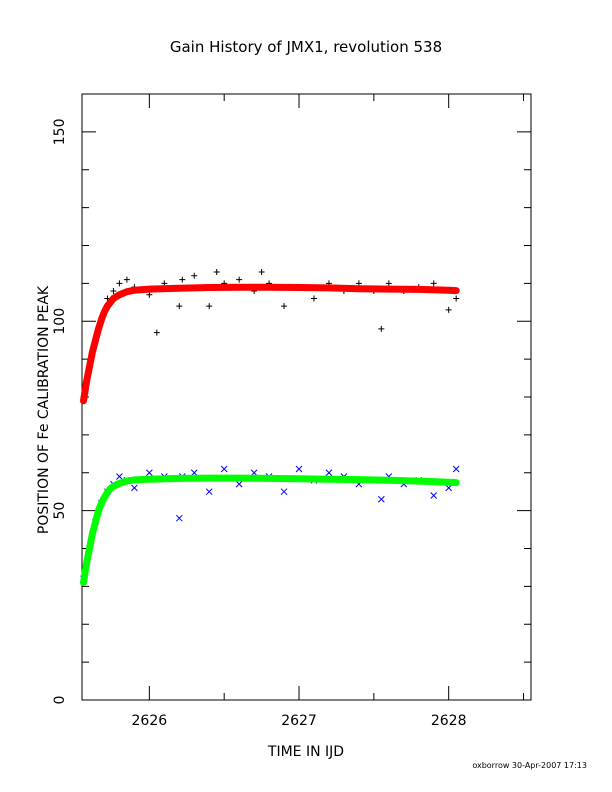 The image size is (612, 792). Describe the element at coordinates (305, 752) in the screenshot. I see `x-axis-label: TIME IN IJD` at that location.